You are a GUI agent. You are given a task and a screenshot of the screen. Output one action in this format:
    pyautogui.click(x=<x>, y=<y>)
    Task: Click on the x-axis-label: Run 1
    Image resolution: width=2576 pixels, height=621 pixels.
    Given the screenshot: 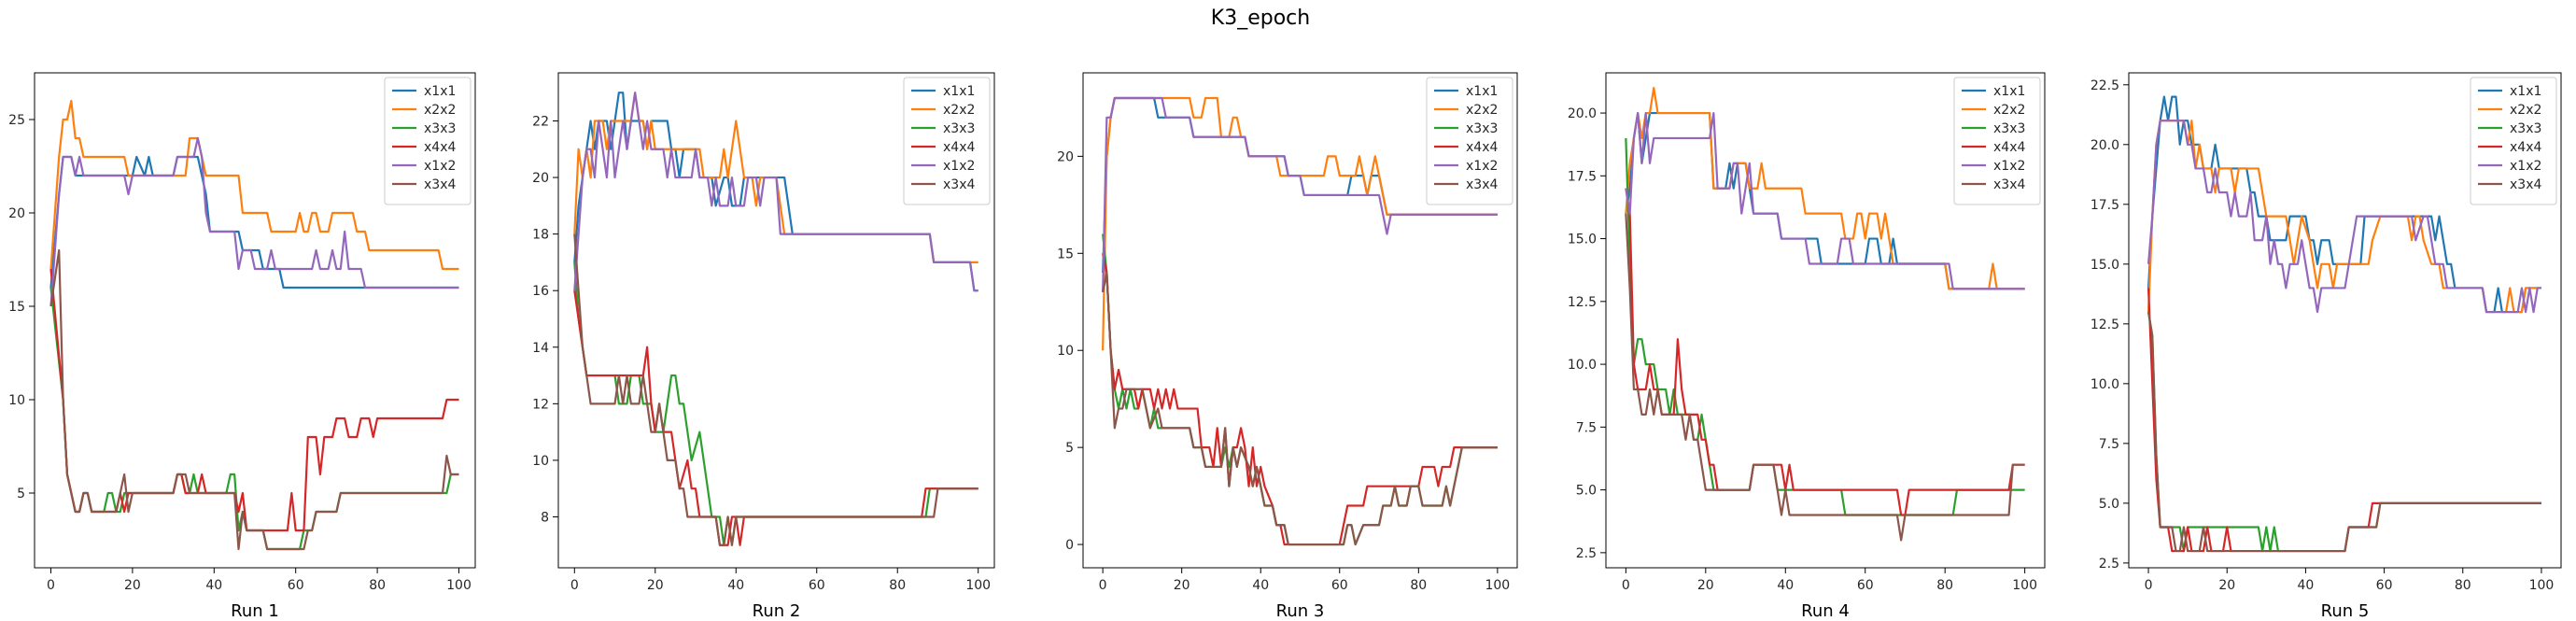 What is the action you would take?
    pyautogui.click(x=255, y=611)
    